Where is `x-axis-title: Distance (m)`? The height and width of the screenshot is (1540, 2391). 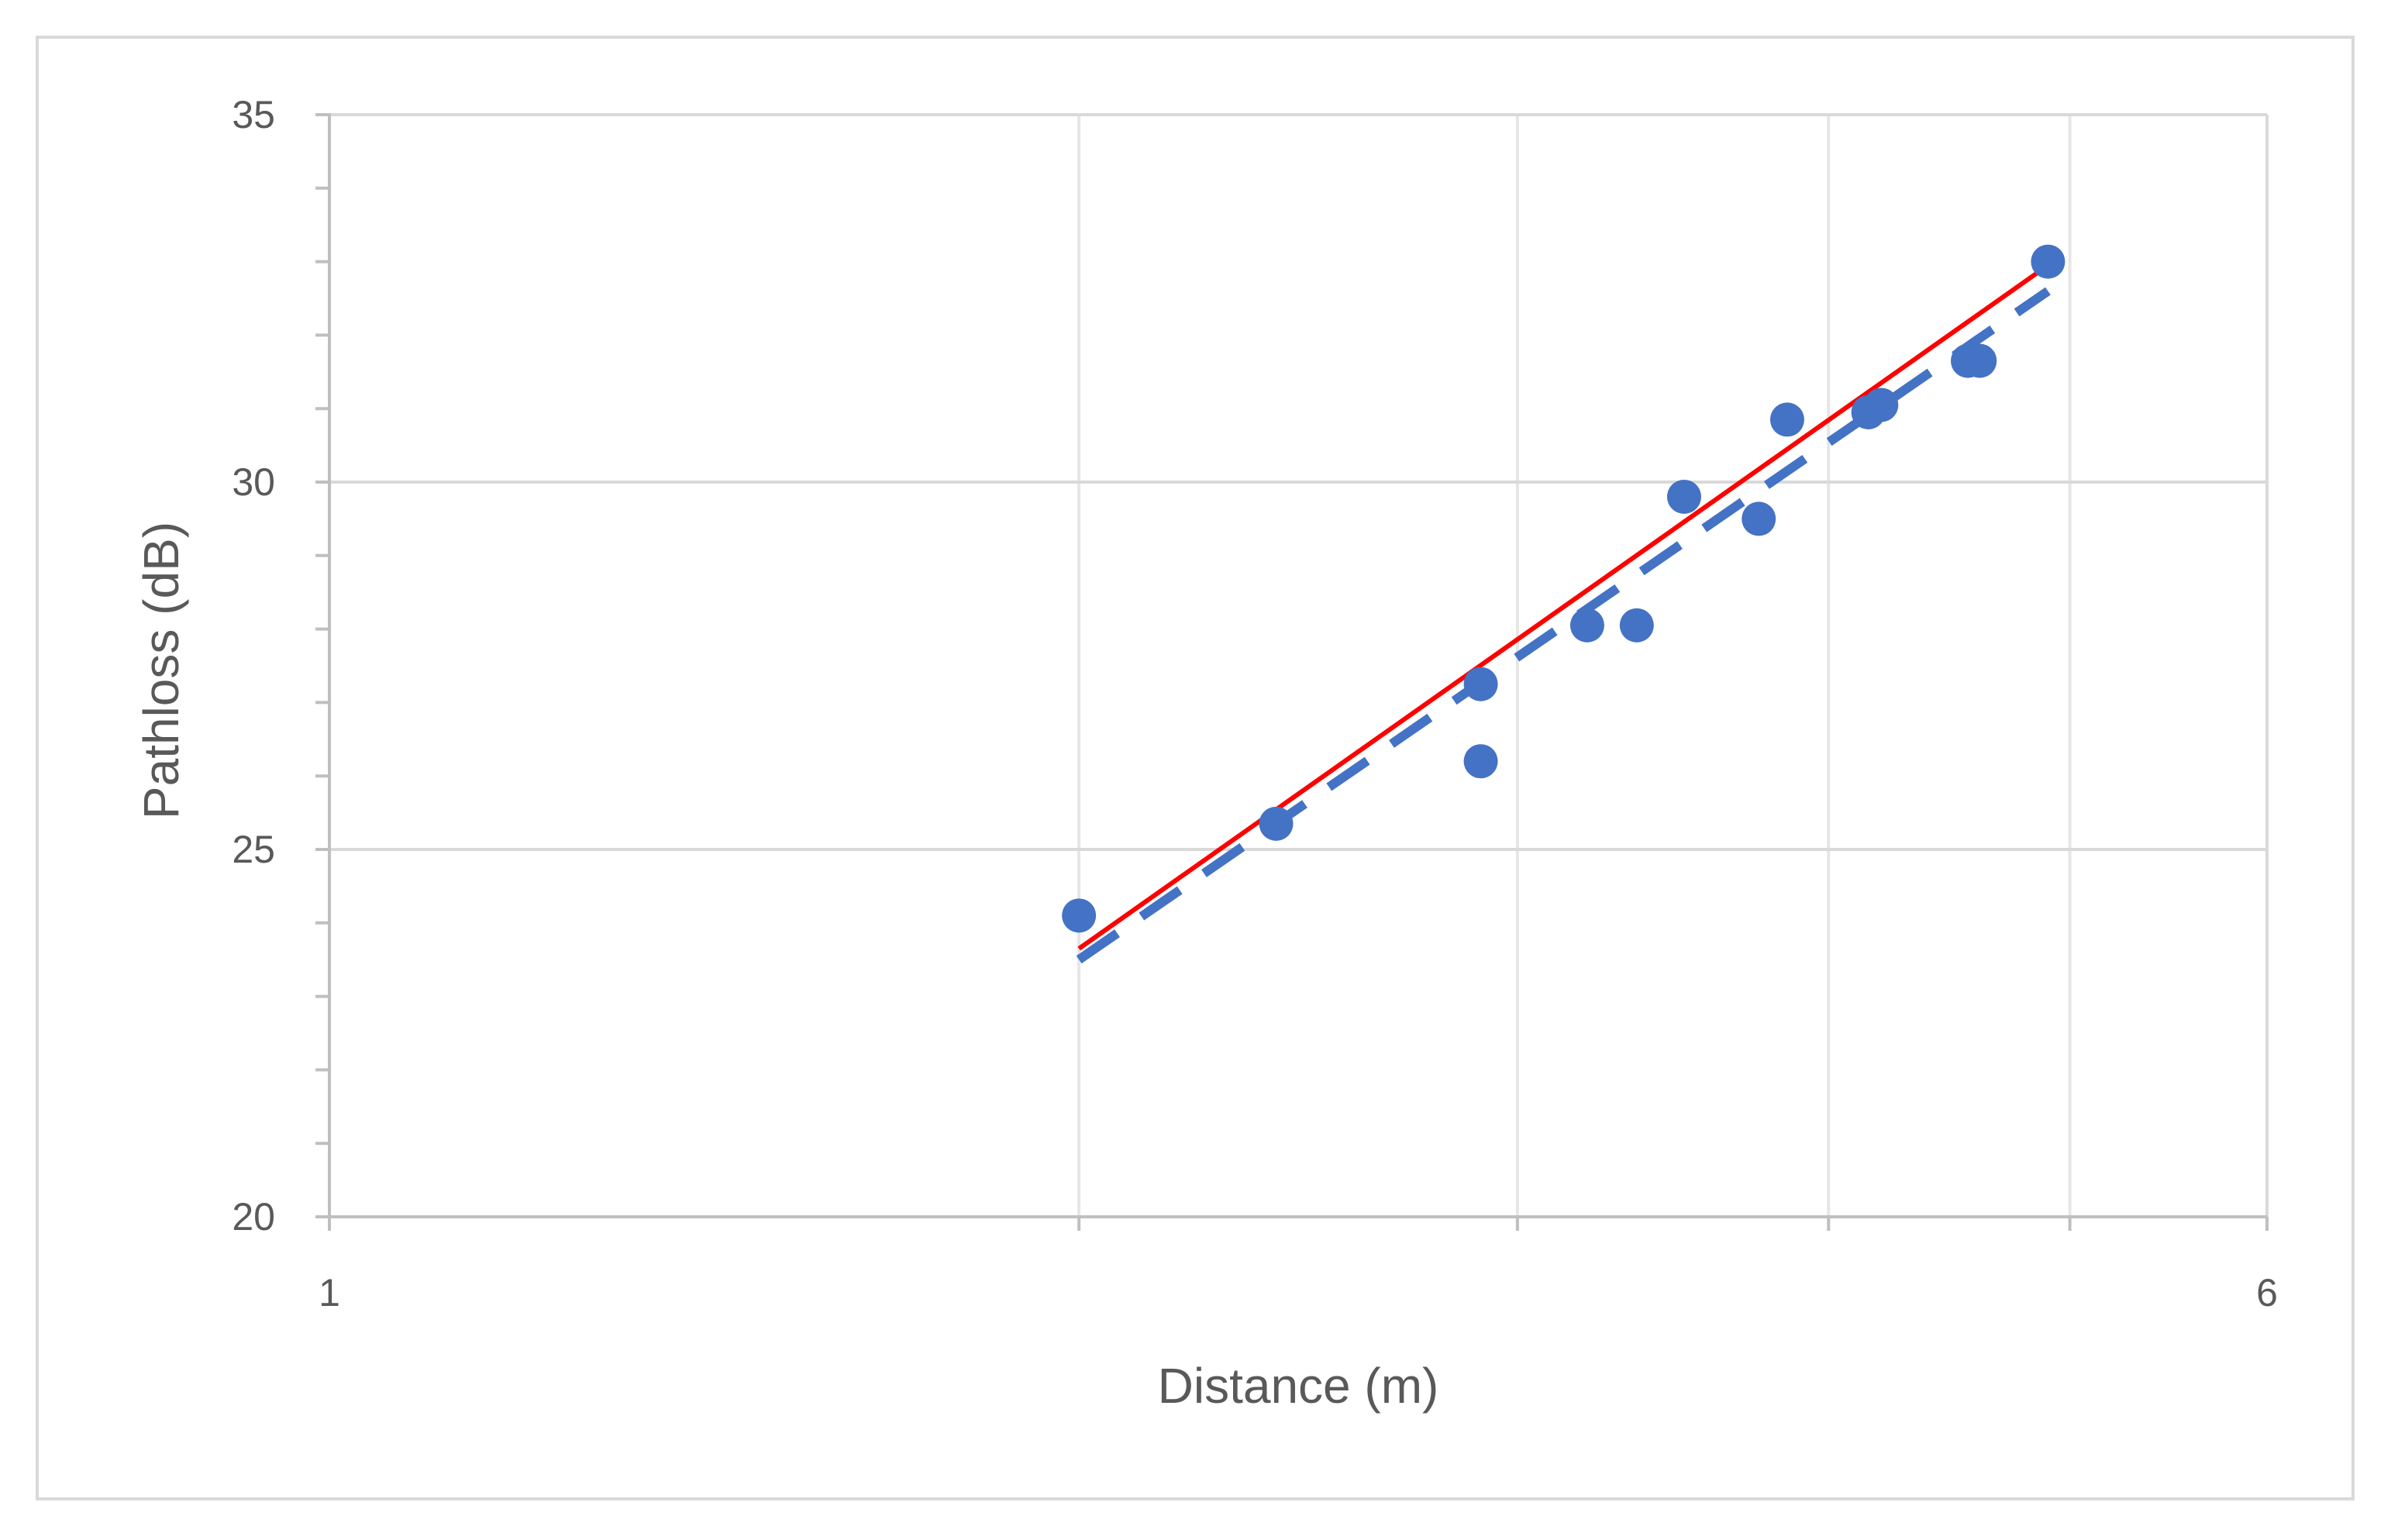
x-axis-title: Distance (m) is located at coordinates (1298, 1386).